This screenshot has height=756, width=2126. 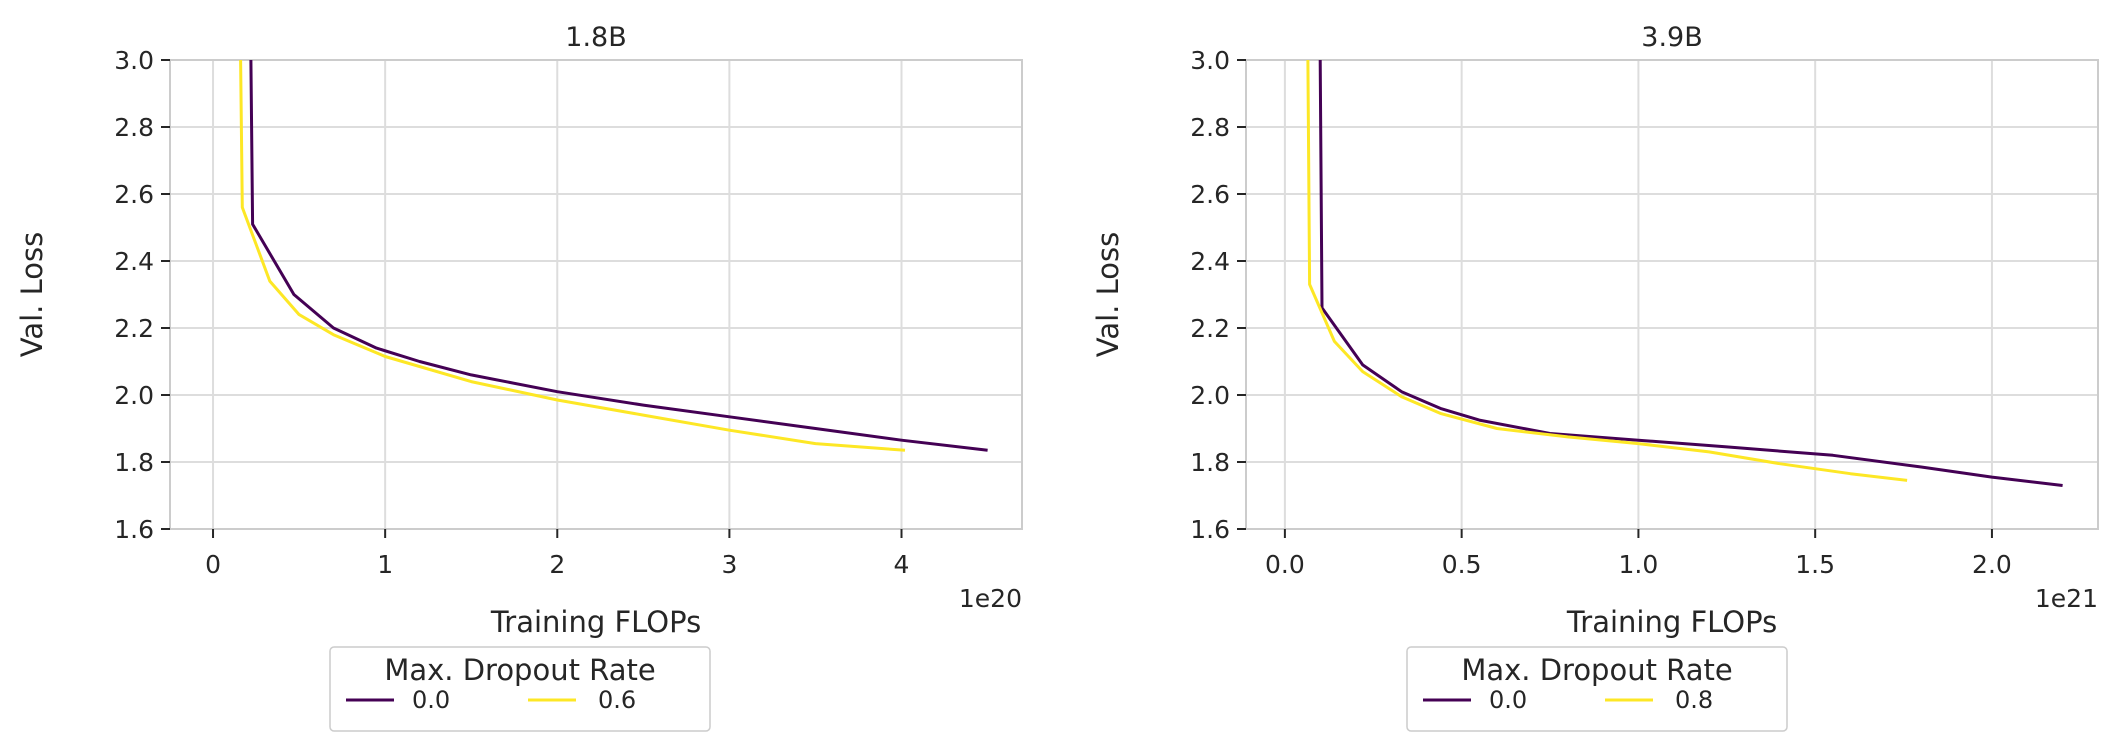 I want to click on legend-label-0p8: 0.8, so click(x=1694, y=700).